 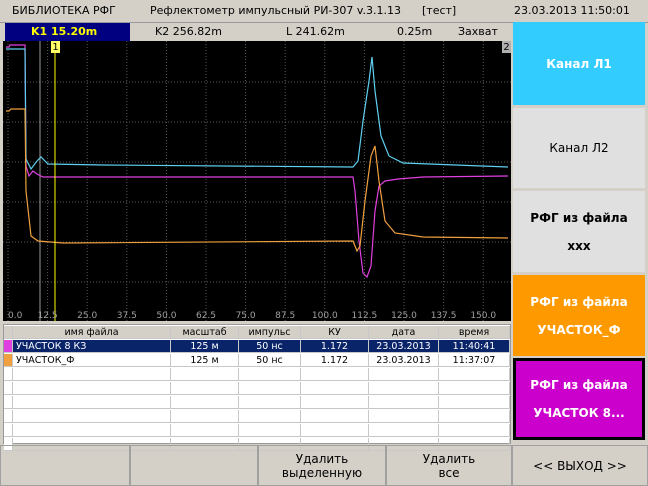 I want to click on table-cell: 11:40:41, so click(x=474, y=346).